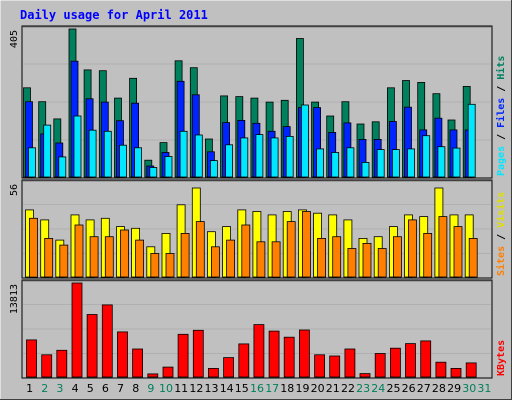 The image size is (512, 400). I want to click on legend-visits: Visits, so click(501, 210).